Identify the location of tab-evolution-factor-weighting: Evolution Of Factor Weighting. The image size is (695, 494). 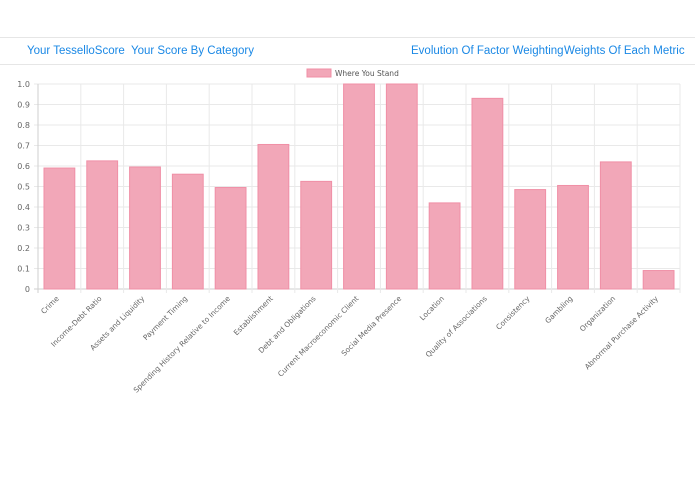
(487, 51).